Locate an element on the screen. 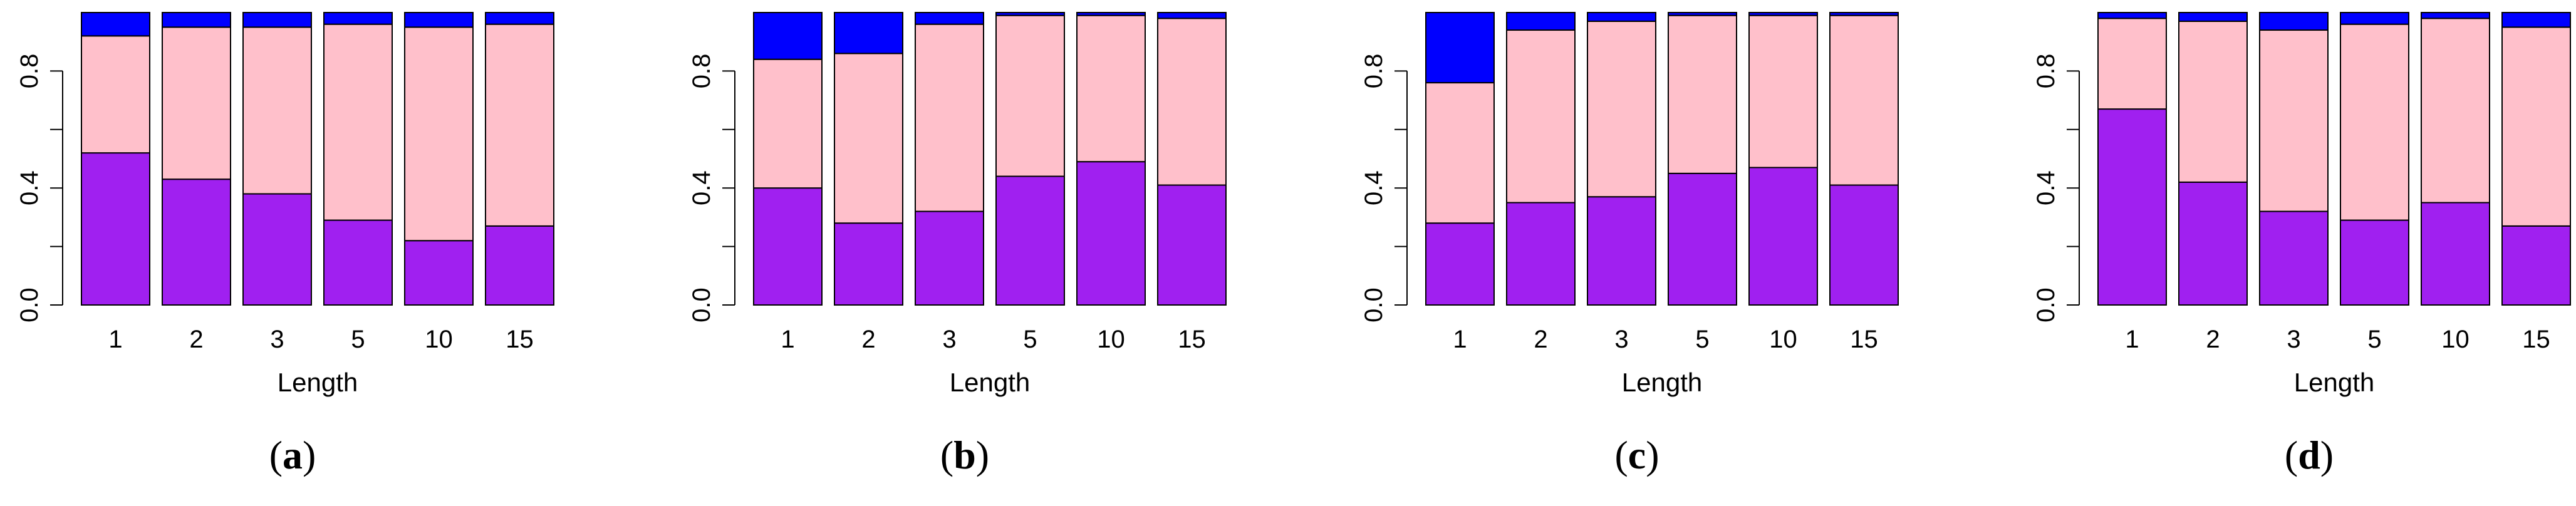  panel-label-d: (d) is located at coordinates (2309, 455).